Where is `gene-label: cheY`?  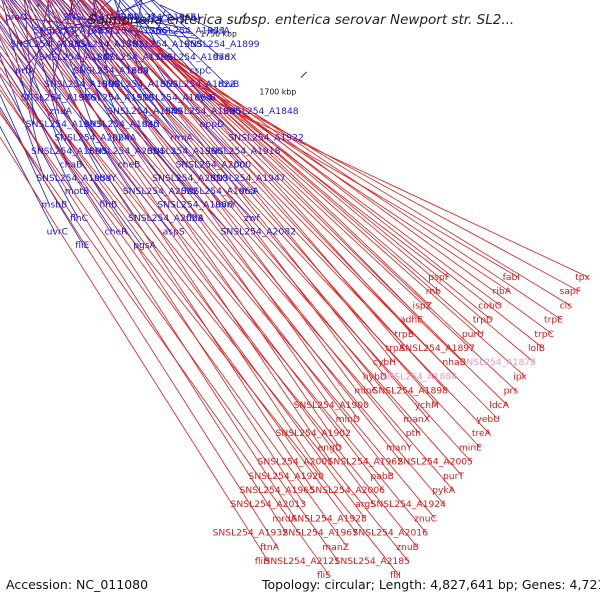 gene-label: cheY is located at coordinates (105, 178).